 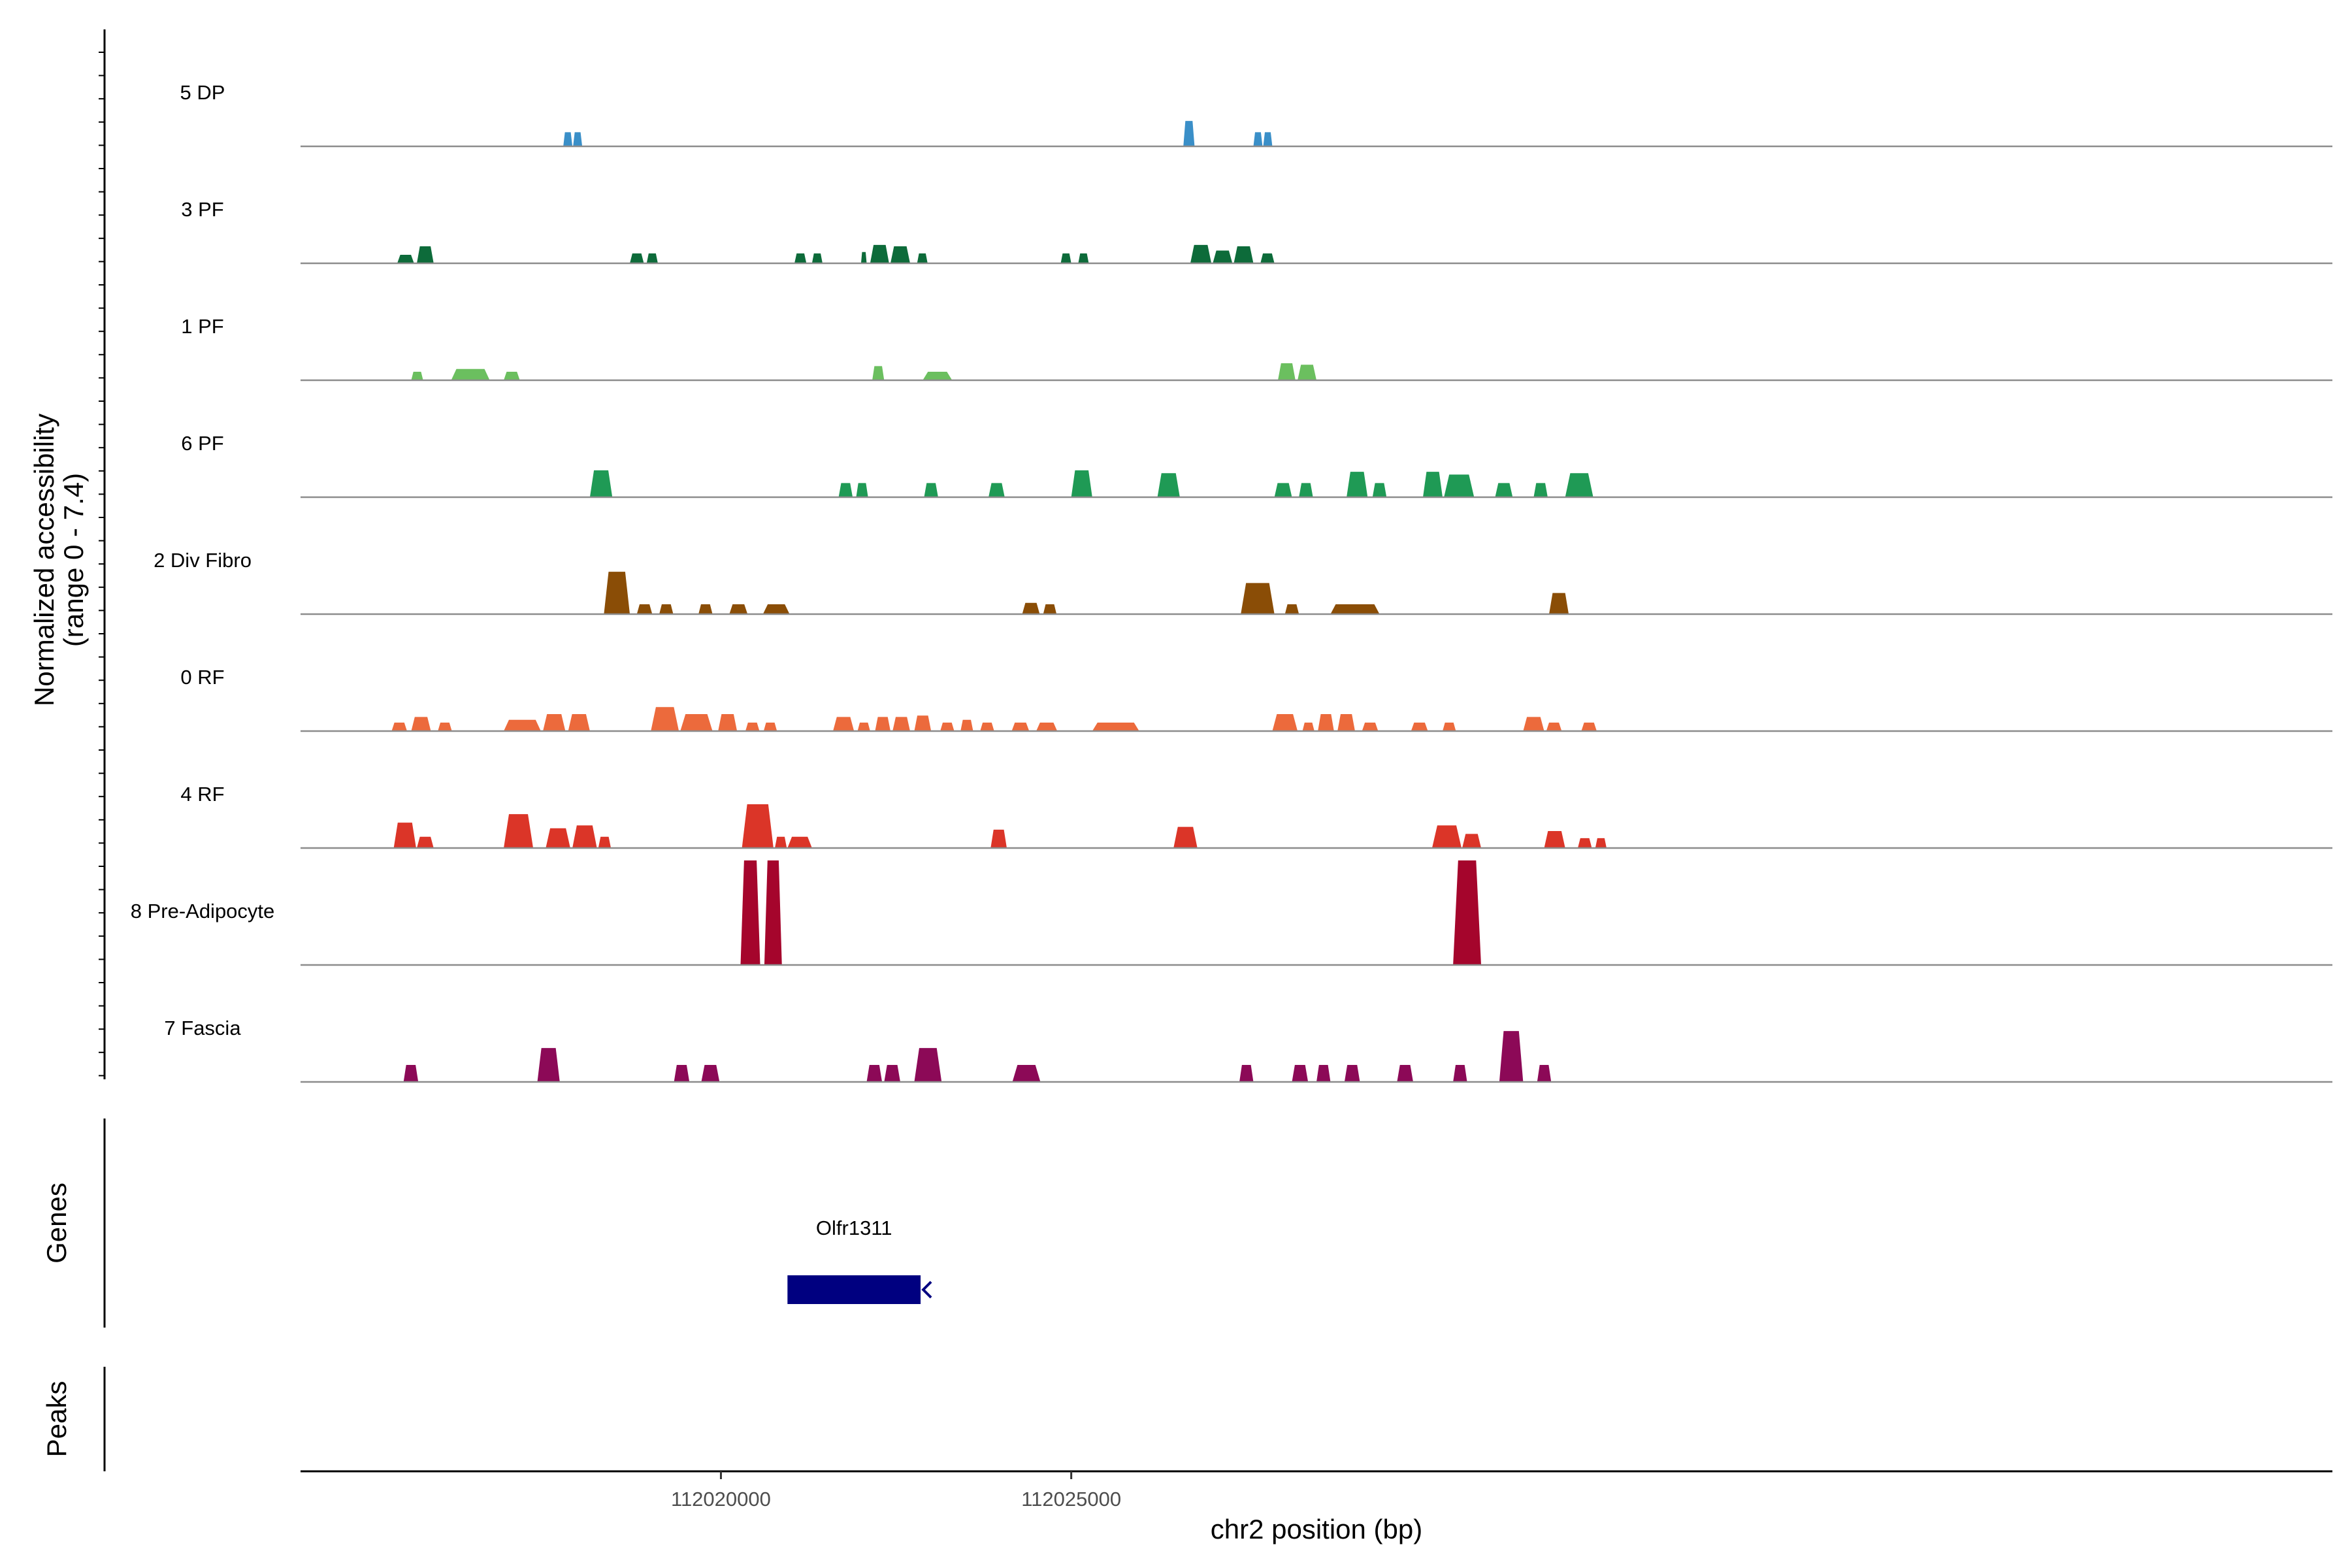 What do you see at coordinates (56, 1223) in the screenshot?
I see `genes-panel-label: Genes` at bounding box center [56, 1223].